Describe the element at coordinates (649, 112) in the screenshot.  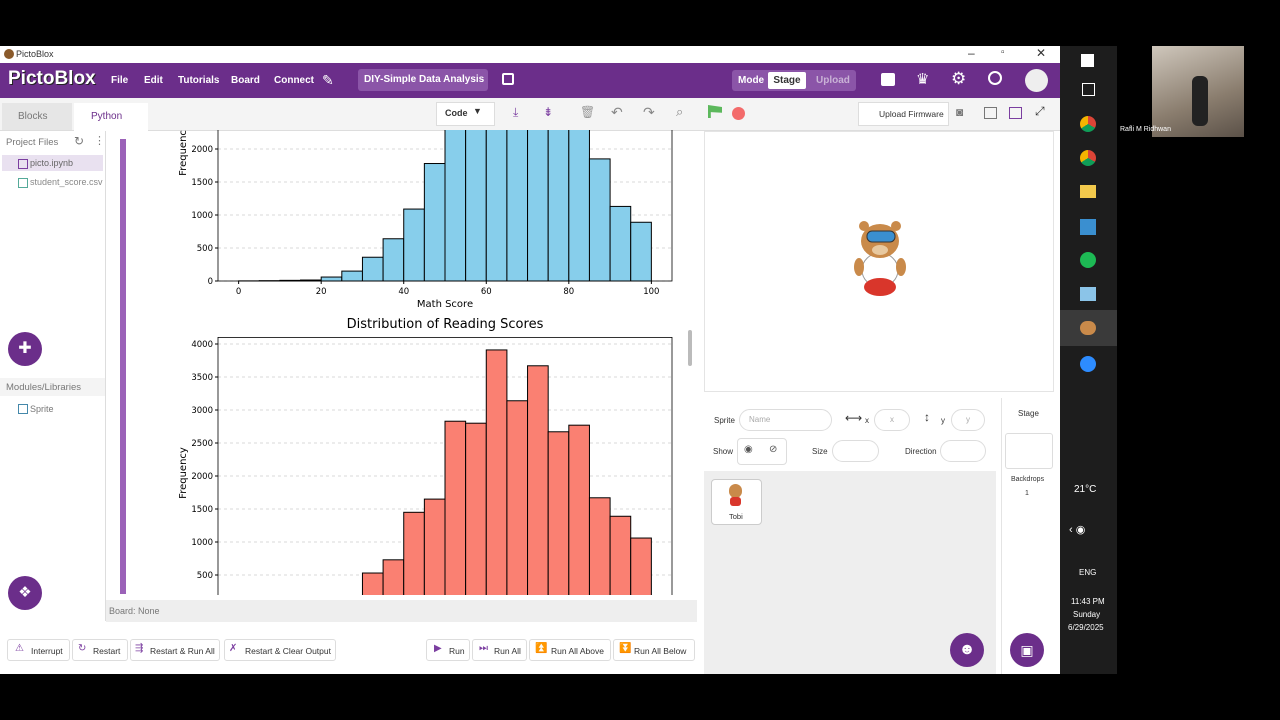
I see `redo: ↷` at that location.